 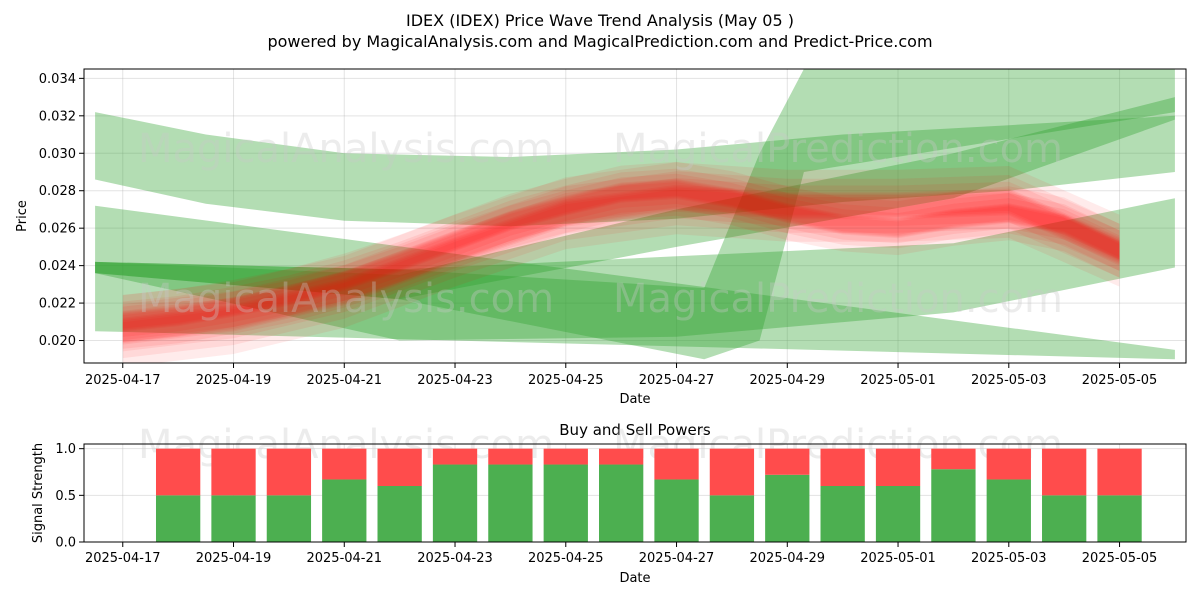 What do you see at coordinates (788, 380) in the screenshot?
I see `price-x-tick-label: 2025-04-29` at bounding box center [788, 380].